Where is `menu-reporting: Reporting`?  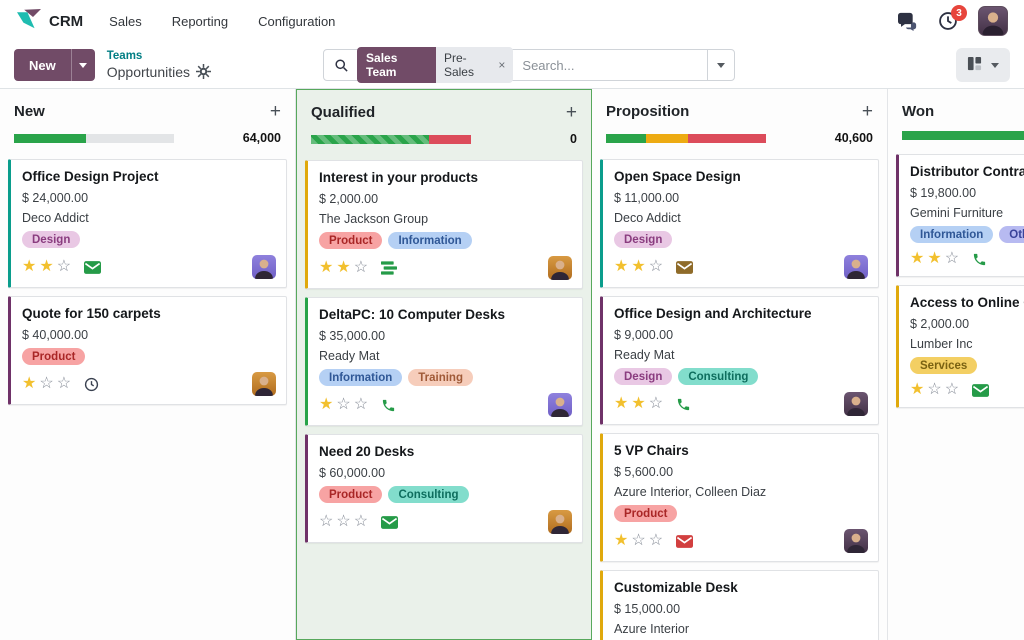 menu-reporting: Reporting is located at coordinates (200, 21).